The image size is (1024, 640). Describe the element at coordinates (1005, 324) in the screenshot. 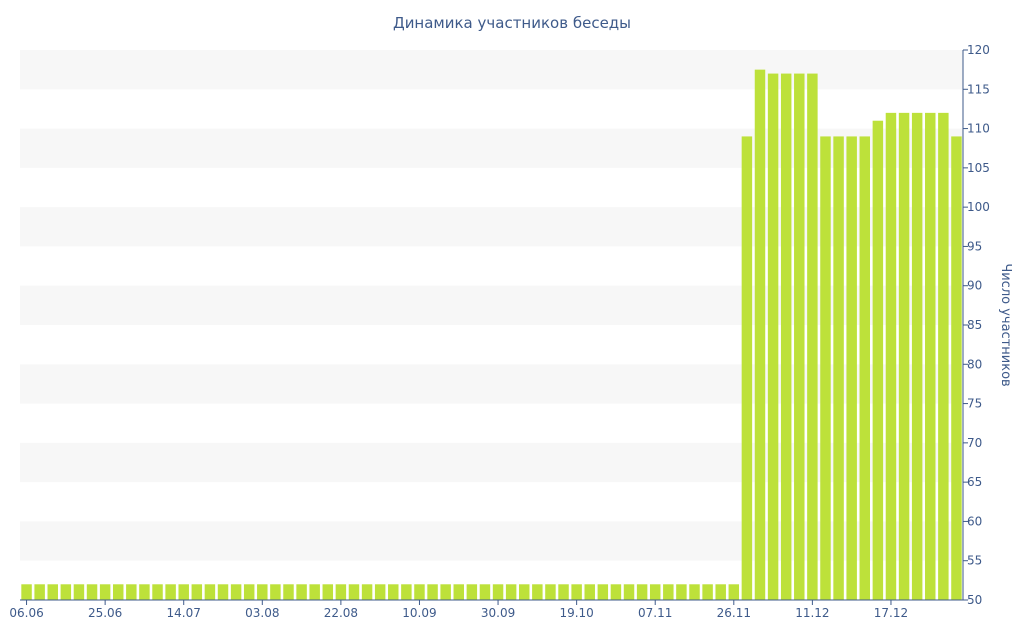

I see `y-axis-label: Число участников` at that location.